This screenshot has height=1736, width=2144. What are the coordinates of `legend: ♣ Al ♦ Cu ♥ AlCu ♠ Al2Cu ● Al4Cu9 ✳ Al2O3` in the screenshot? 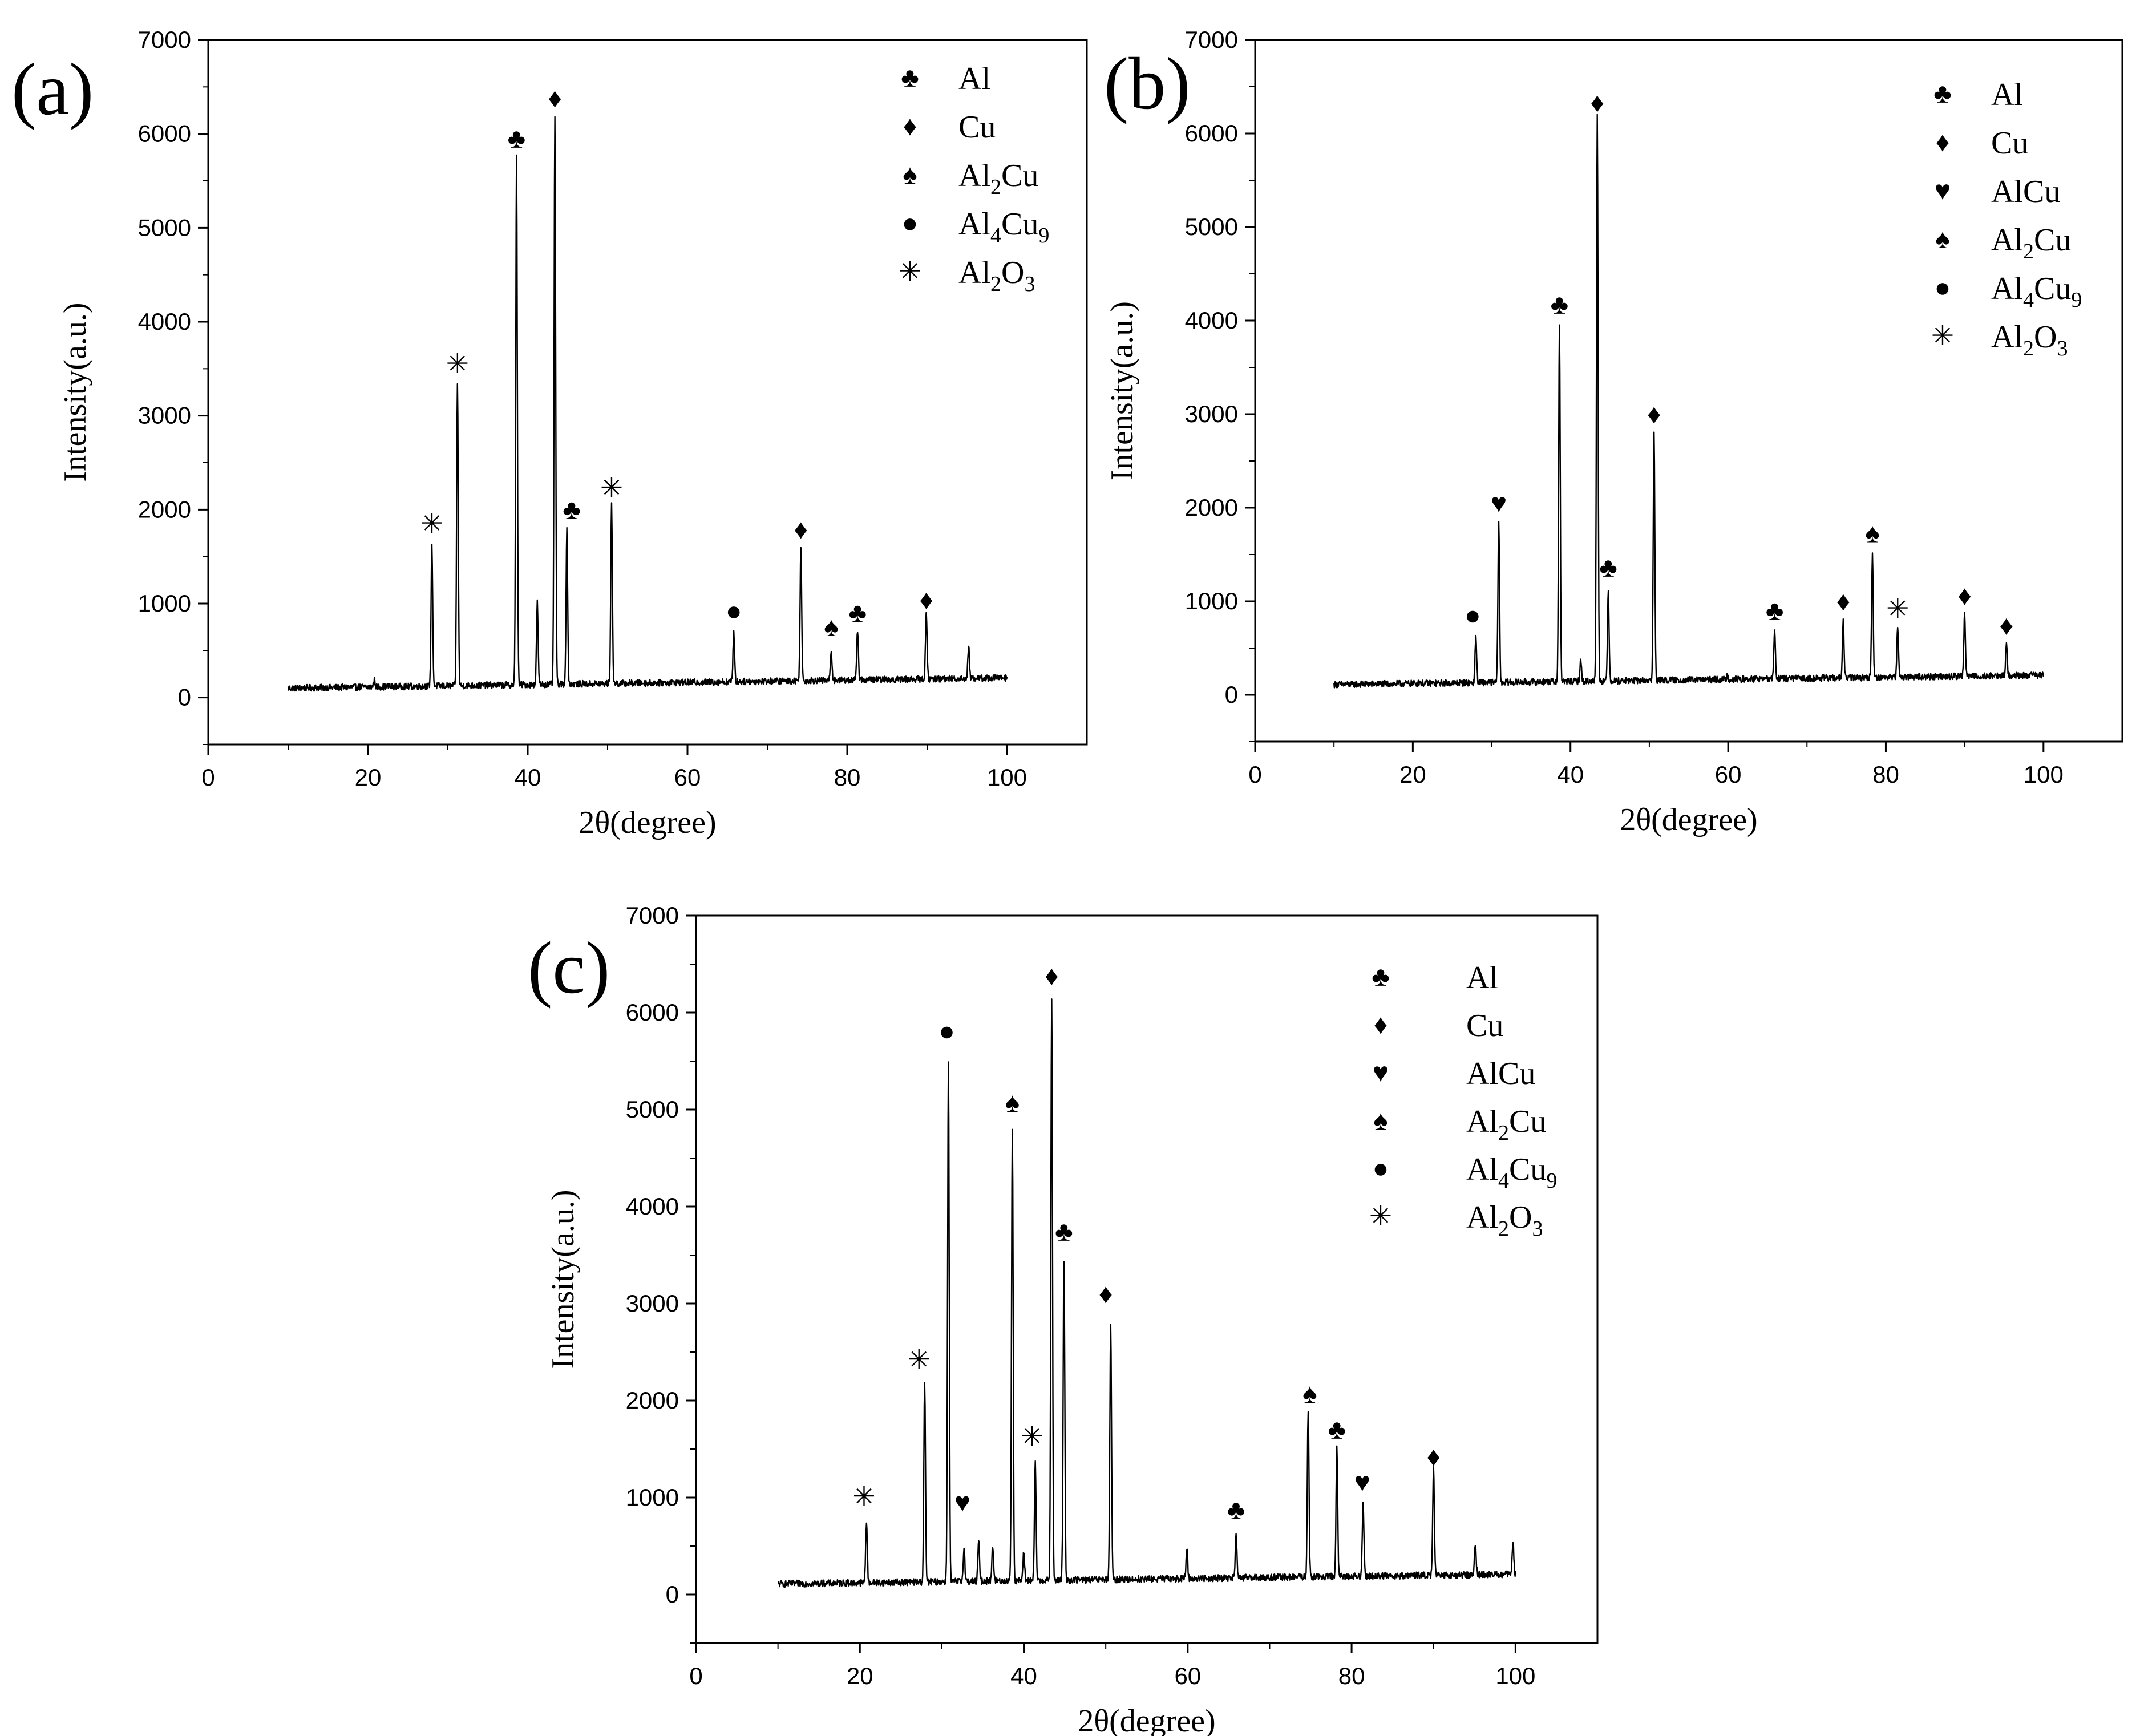 It's located at (1463, 1100).